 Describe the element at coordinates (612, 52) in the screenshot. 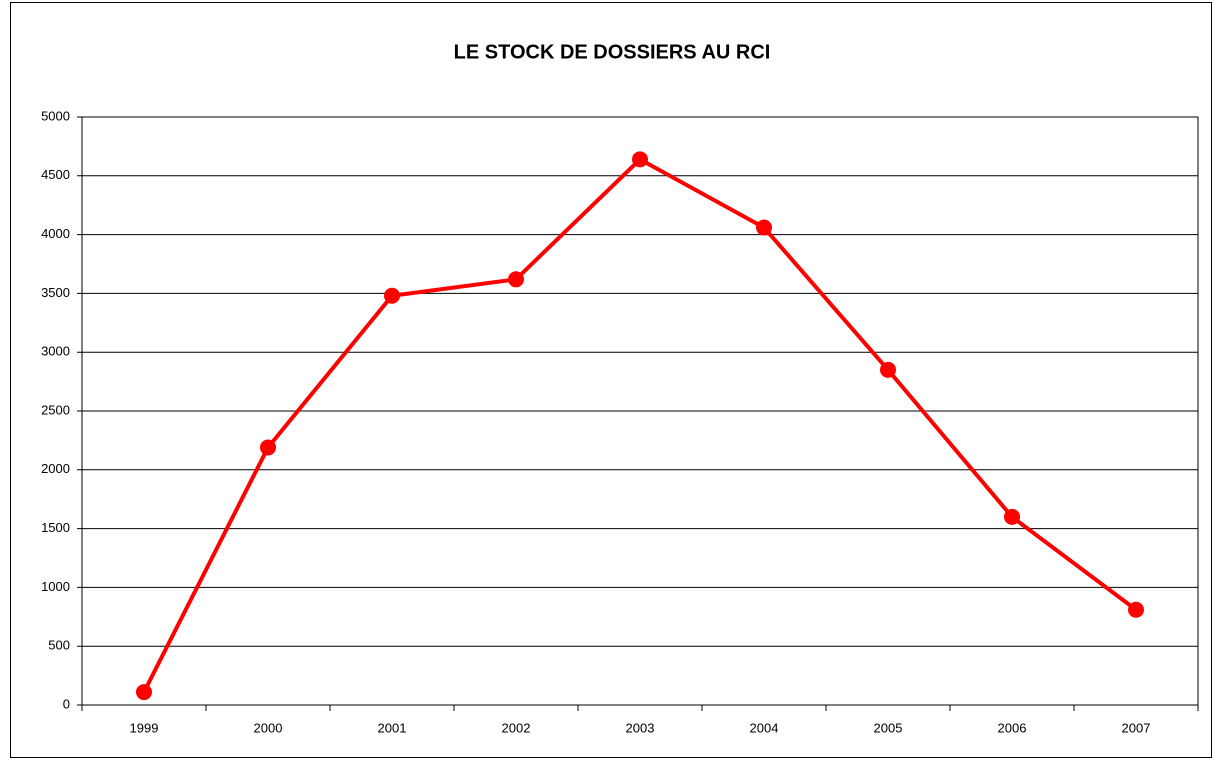

I see `chart-title: LE STOCK DE DOSSIERS AU RCI` at that location.